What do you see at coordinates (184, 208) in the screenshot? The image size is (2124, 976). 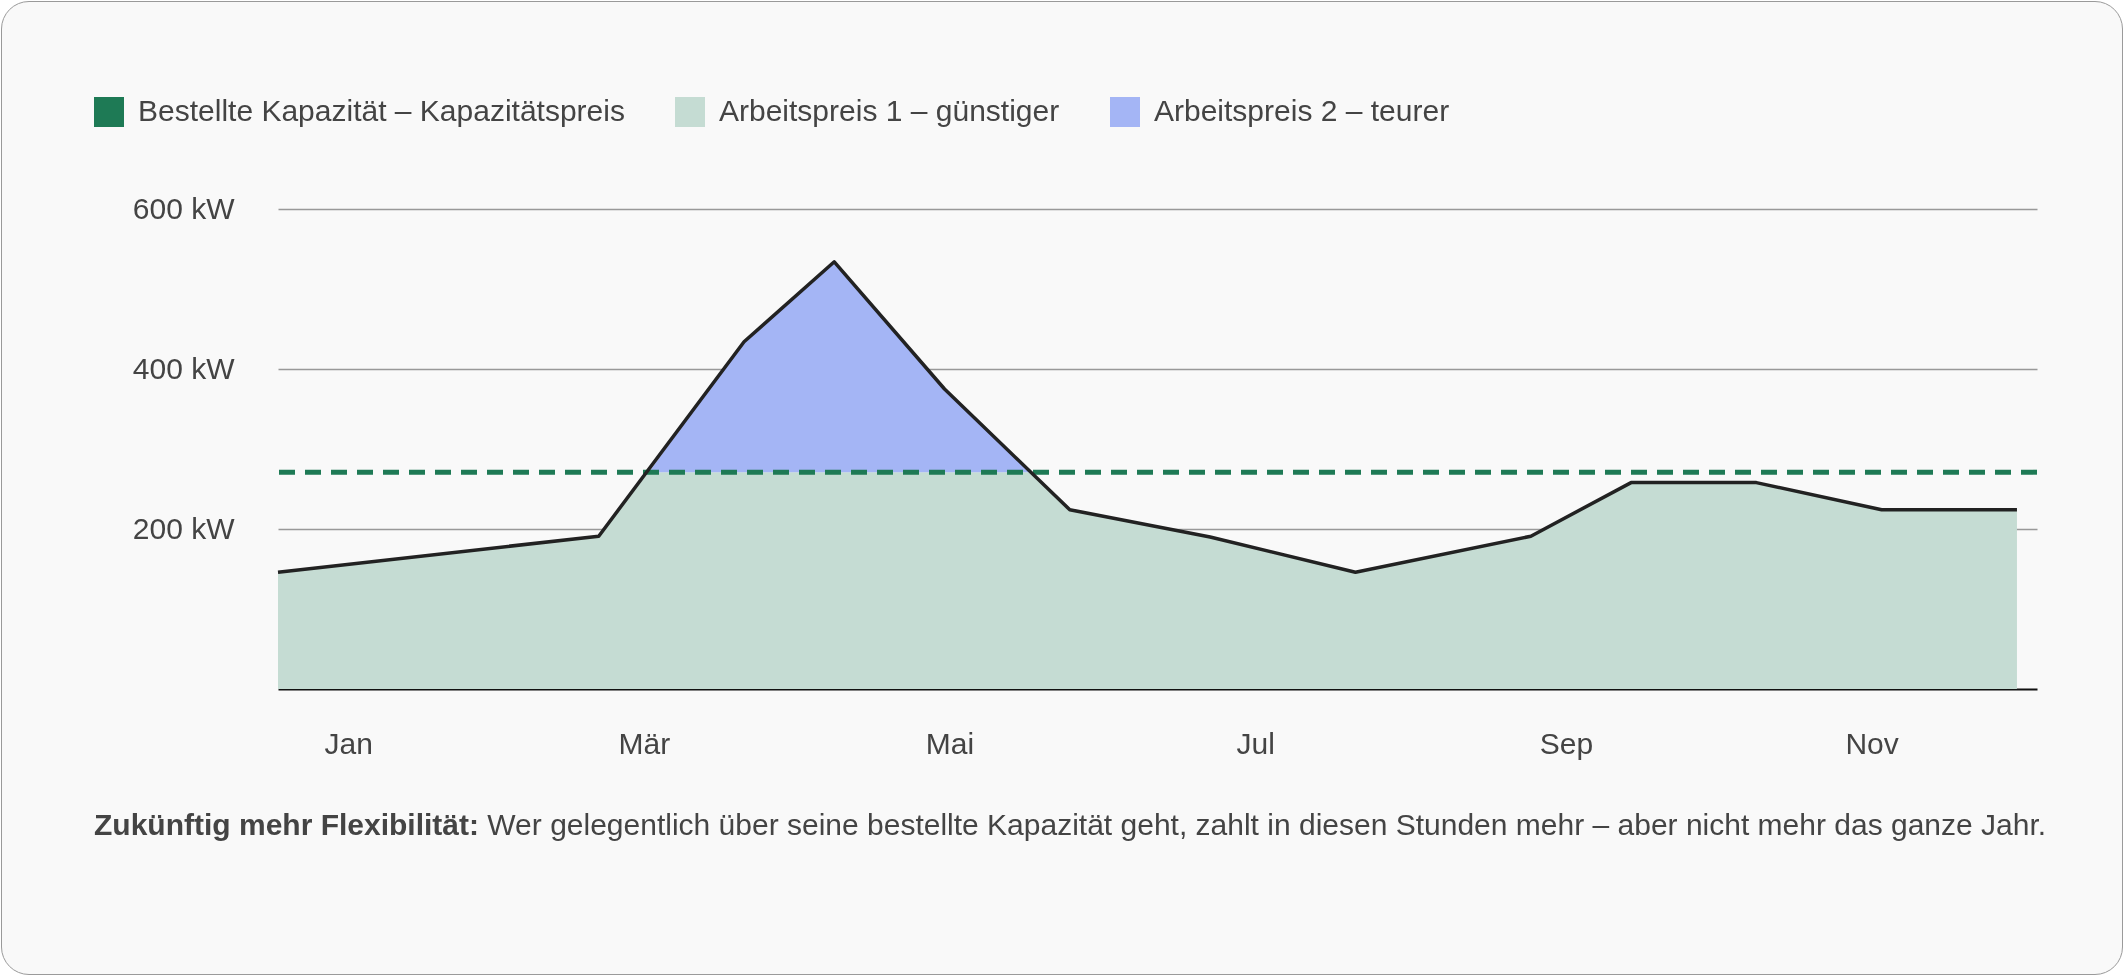 I see `y-tick-label: 600 kW` at bounding box center [184, 208].